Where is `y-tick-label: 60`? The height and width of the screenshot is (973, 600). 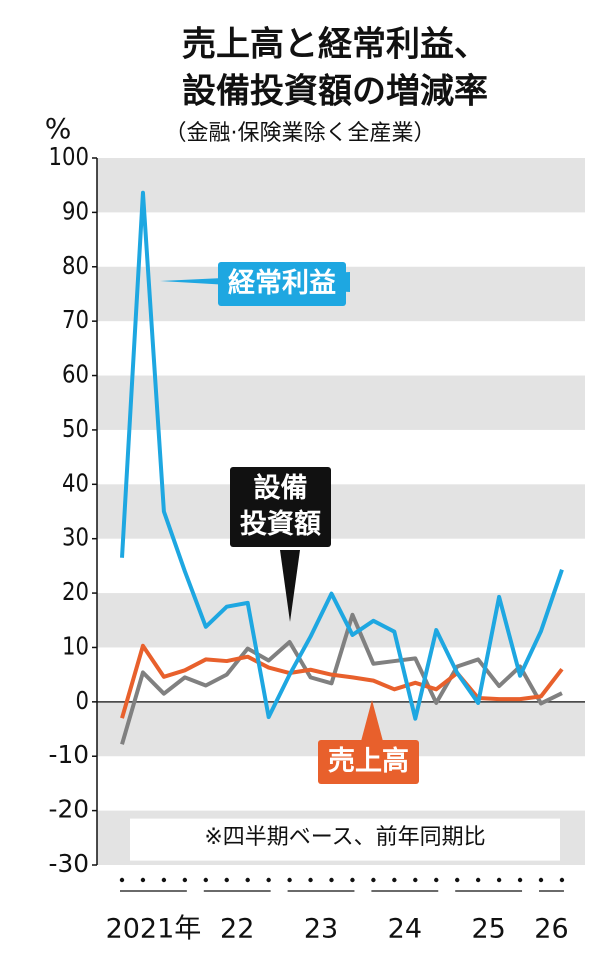 y-tick-label: 60 is located at coordinates (75, 374).